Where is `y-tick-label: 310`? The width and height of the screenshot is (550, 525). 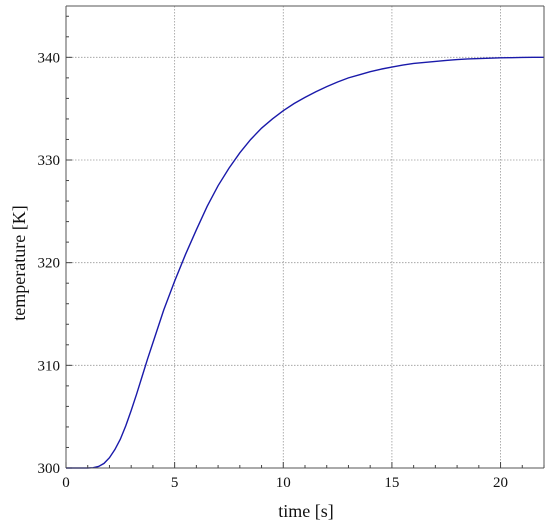
y-tick-label: 310 is located at coordinates (49, 366).